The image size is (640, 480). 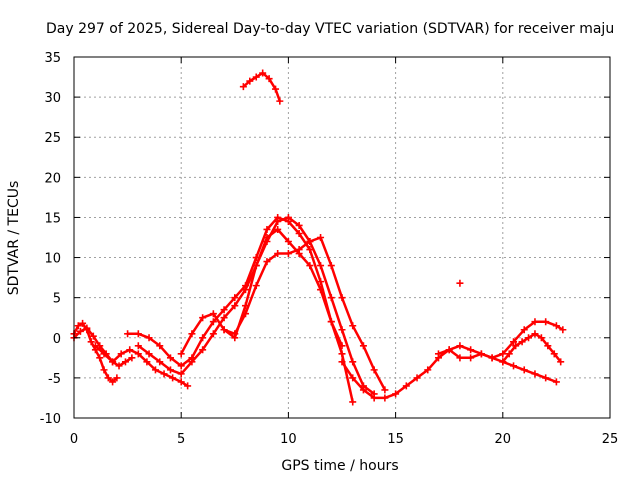 What do you see at coordinates (52, 138) in the screenshot?
I see `y-tick-label: 25` at bounding box center [52, 138].